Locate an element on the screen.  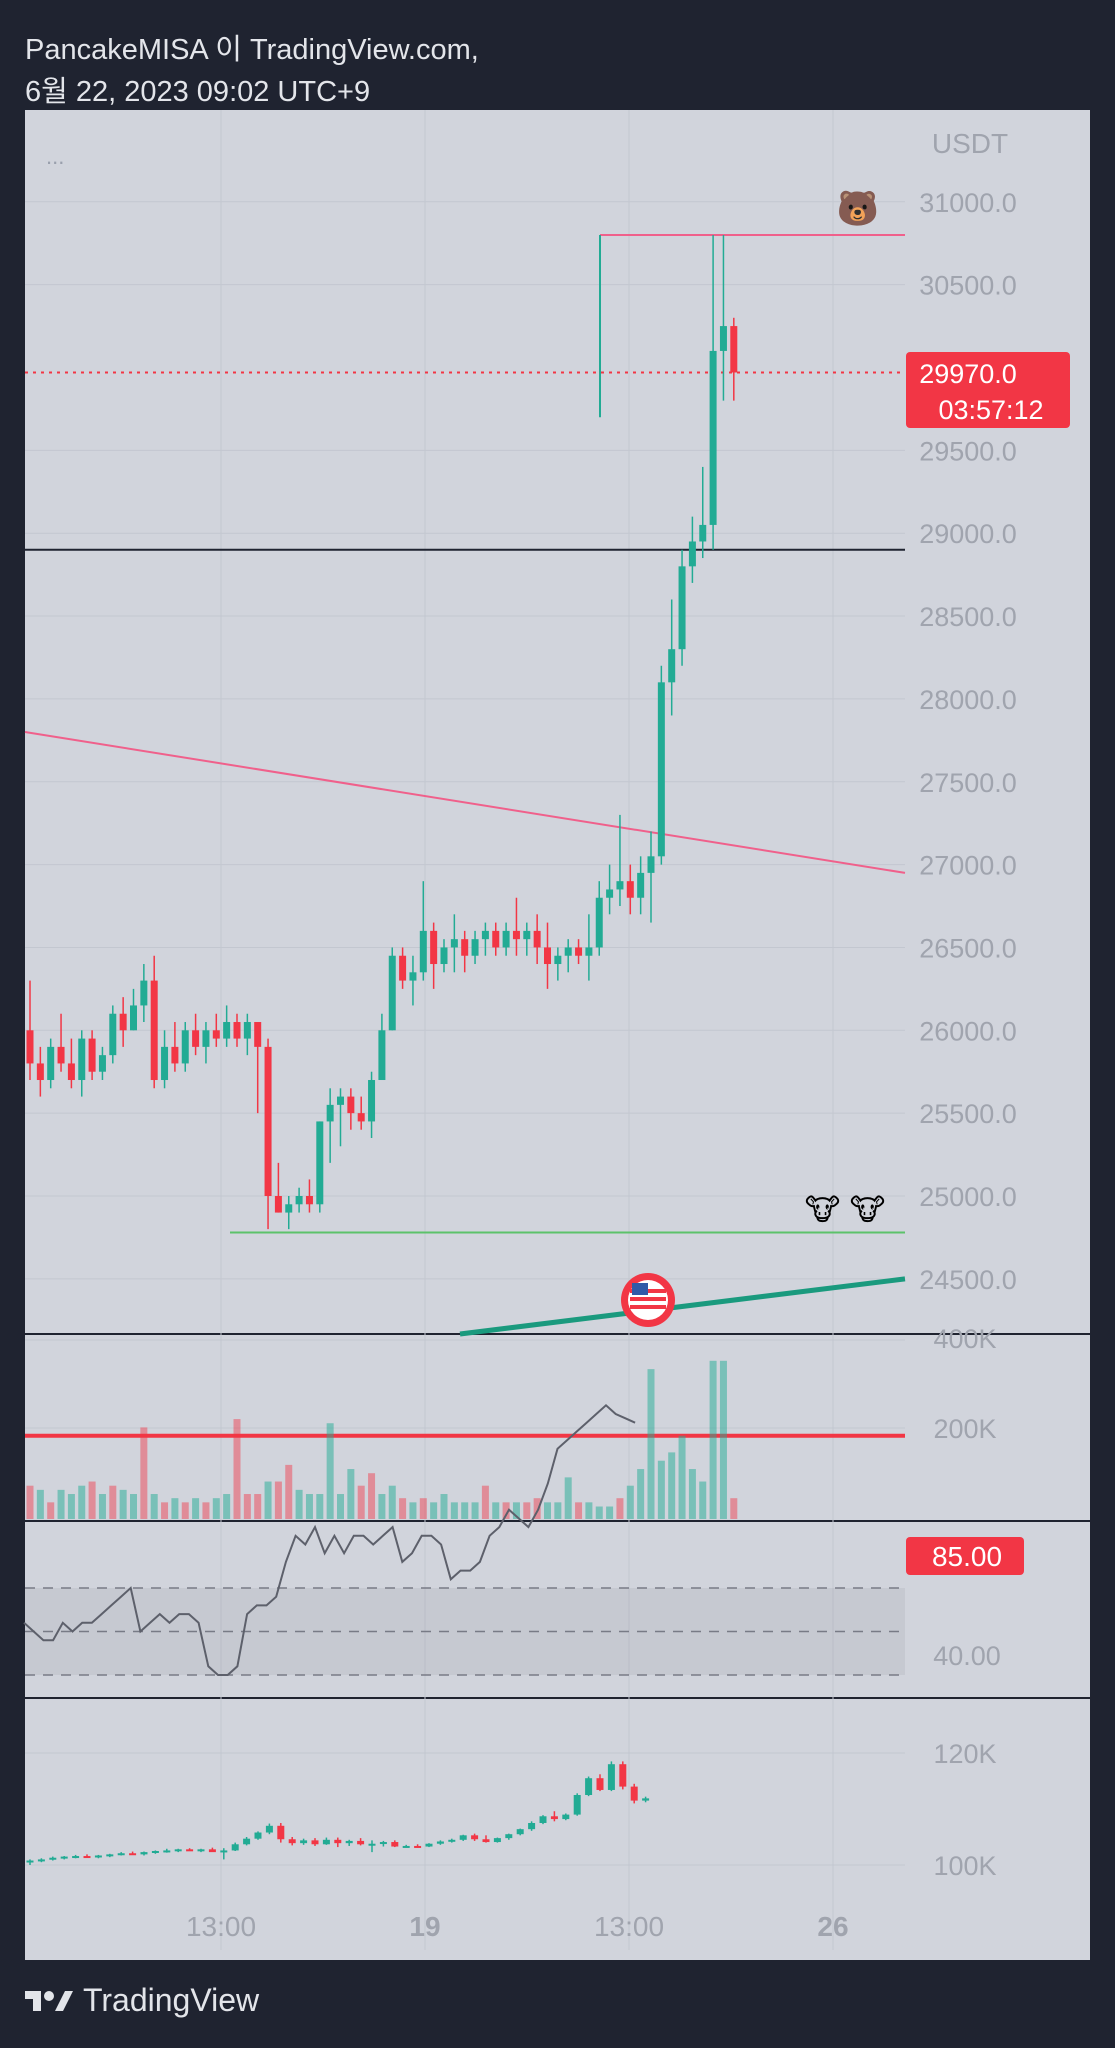
price-tick-label: 29000.0 is located at coordinates (968, 534).